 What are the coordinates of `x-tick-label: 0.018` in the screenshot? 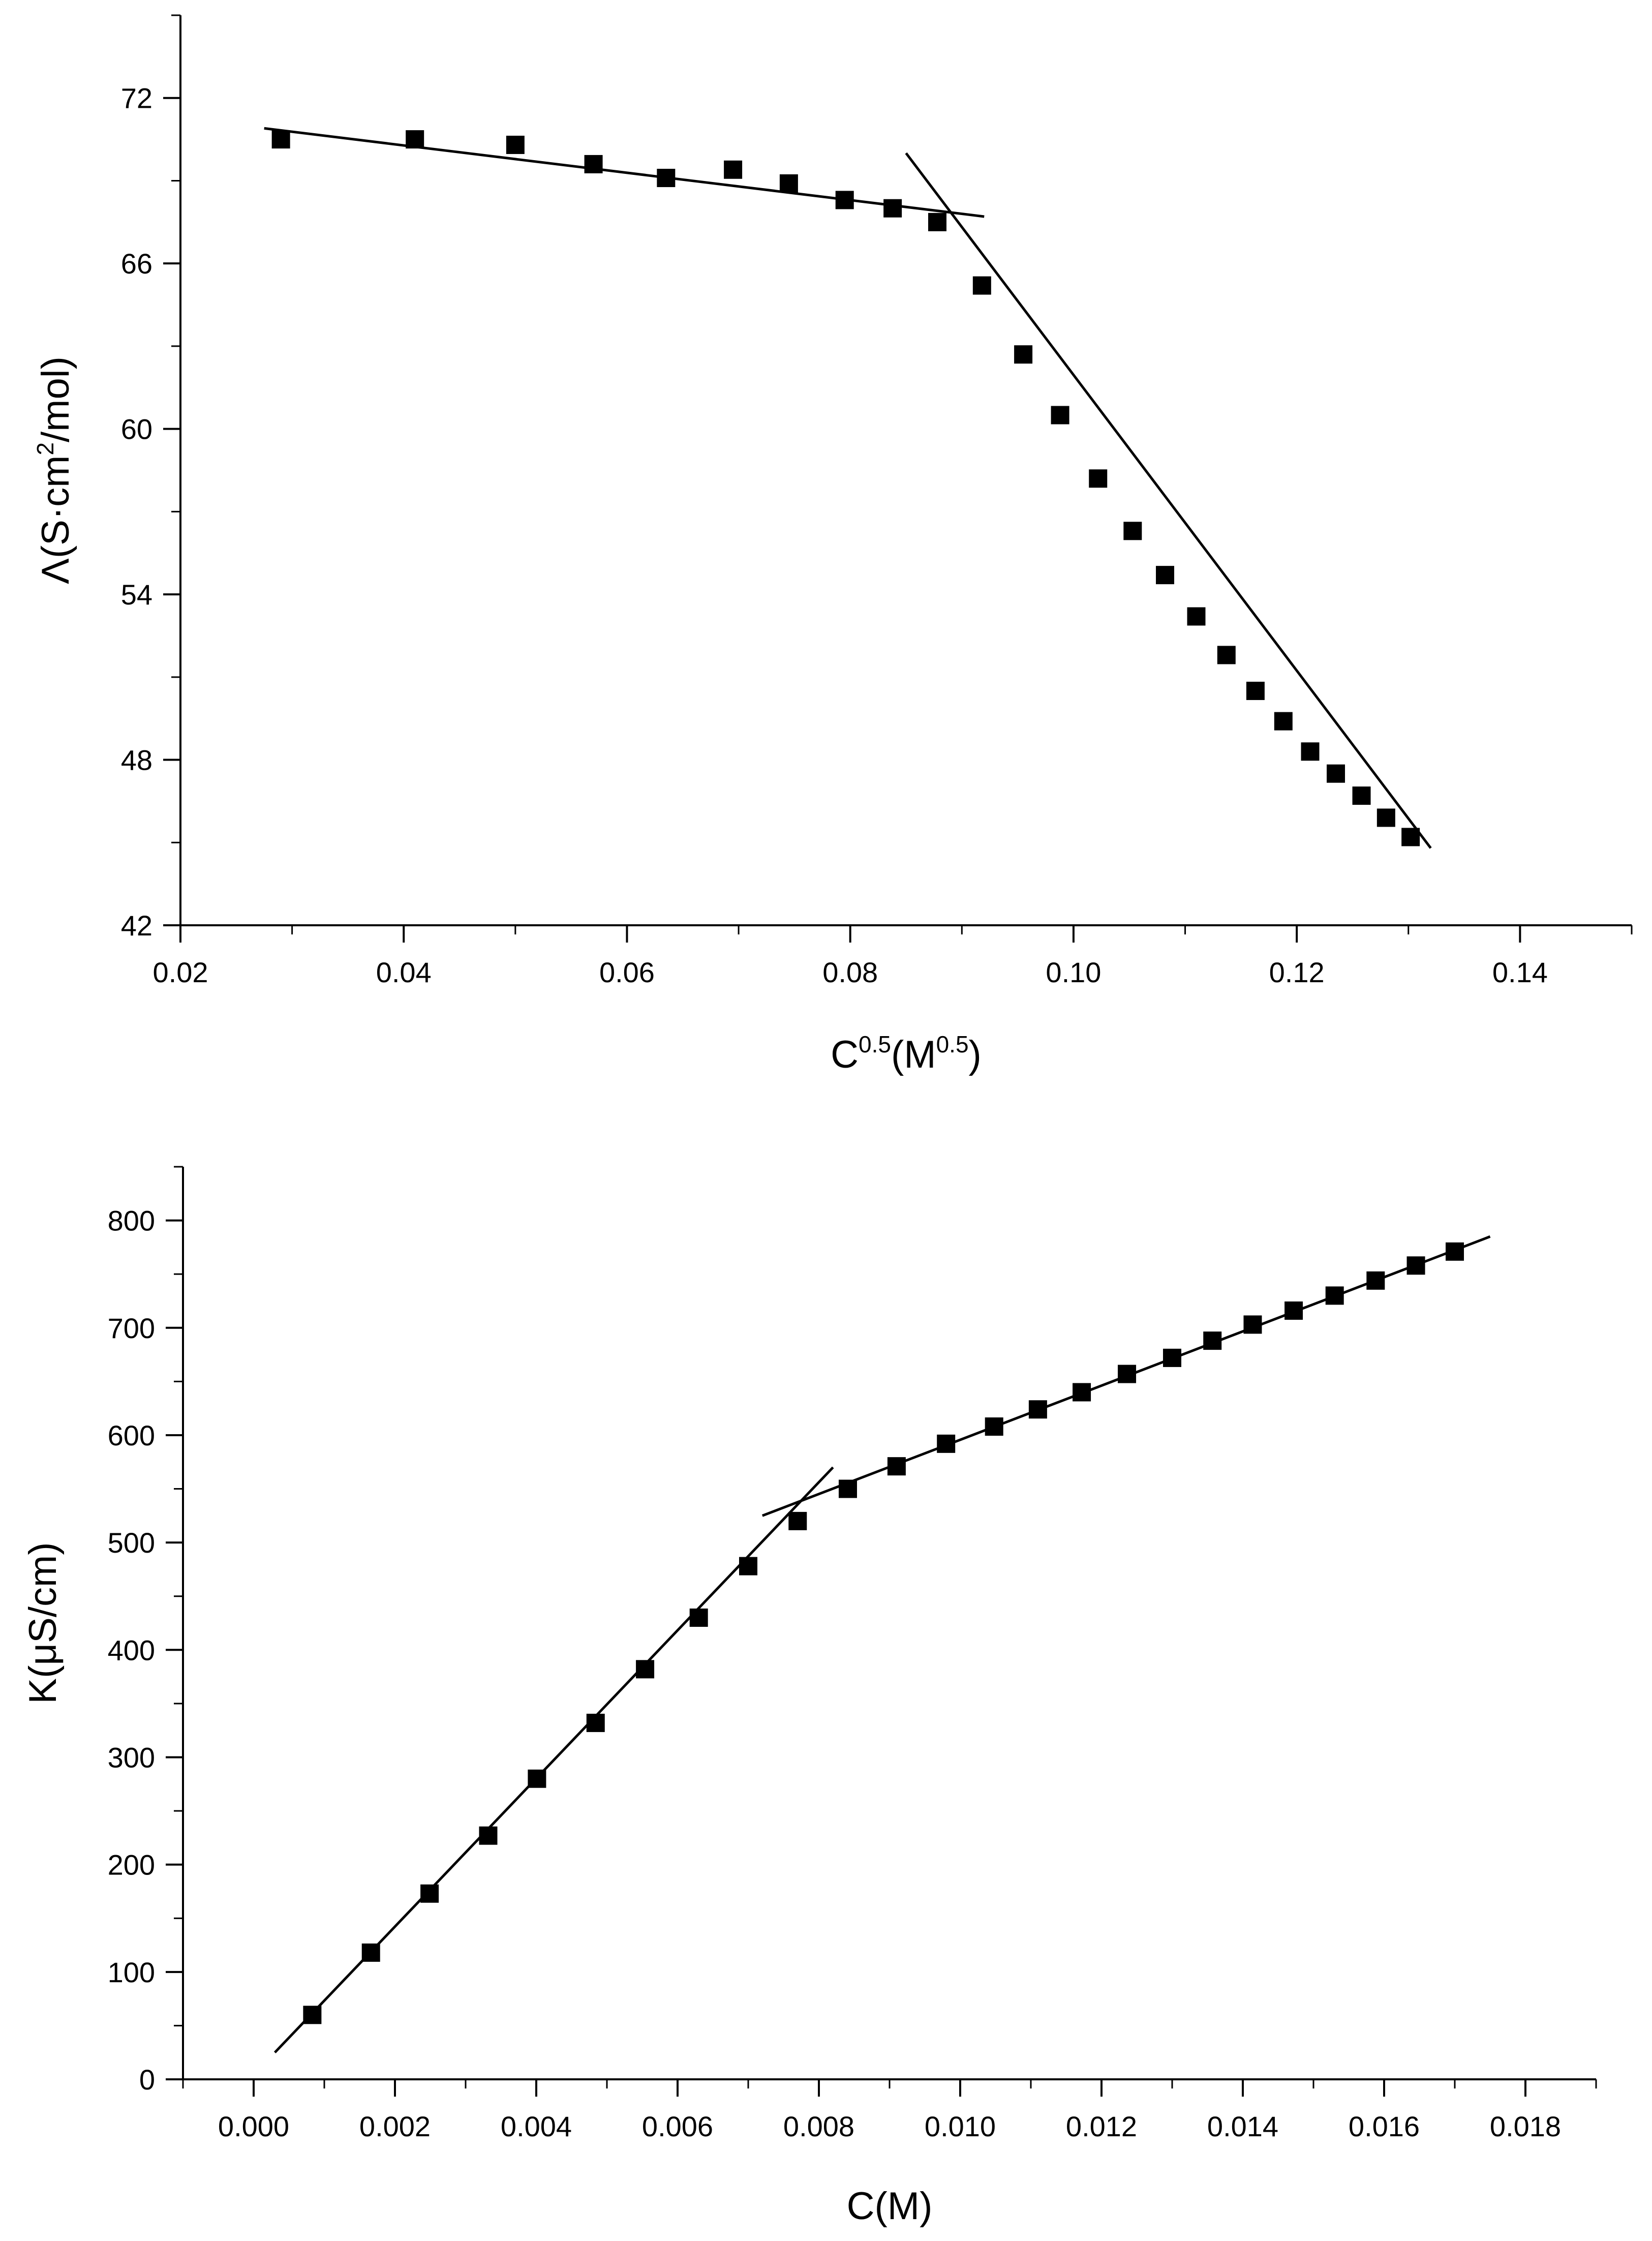 It's located at (1526, 2126).